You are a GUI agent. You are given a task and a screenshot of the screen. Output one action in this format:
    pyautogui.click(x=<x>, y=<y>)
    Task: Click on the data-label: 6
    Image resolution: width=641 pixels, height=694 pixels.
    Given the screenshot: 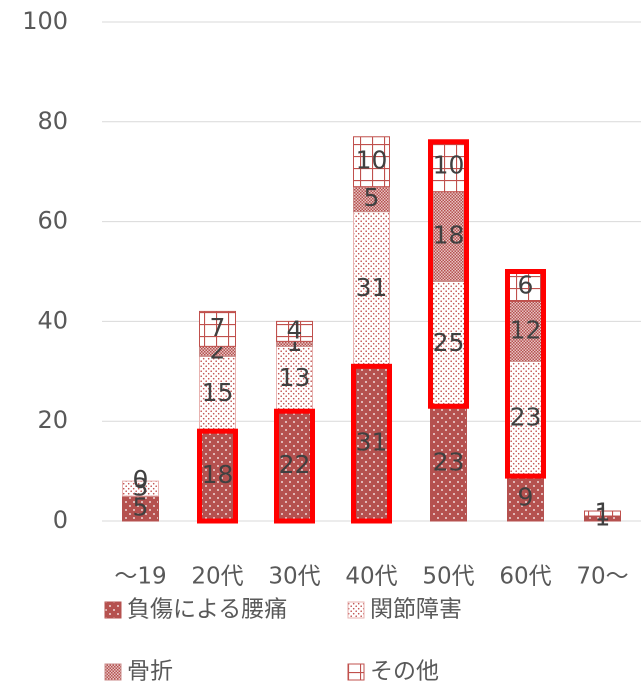 What is the action you would take?
    pyautogui.click(x=526, y=284)
    